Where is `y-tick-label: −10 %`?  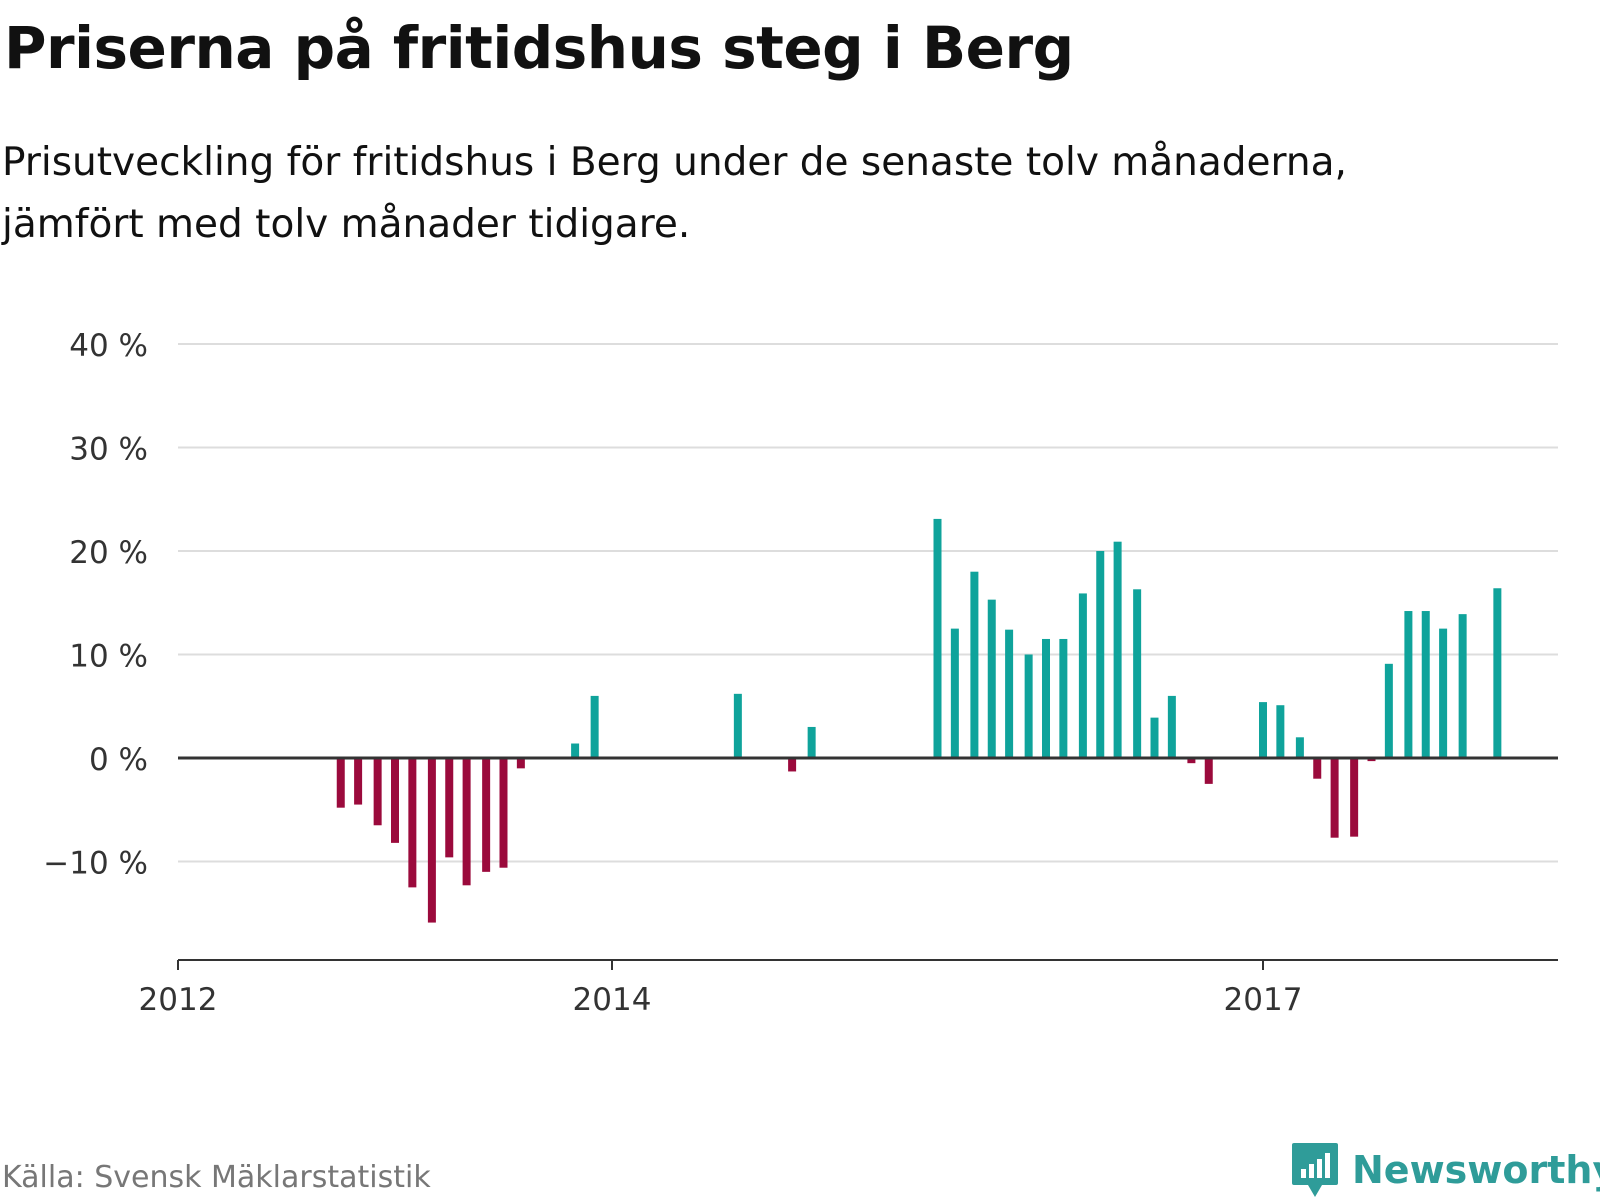
y-tick-label: −10 % is located at coordinates (95, 864).